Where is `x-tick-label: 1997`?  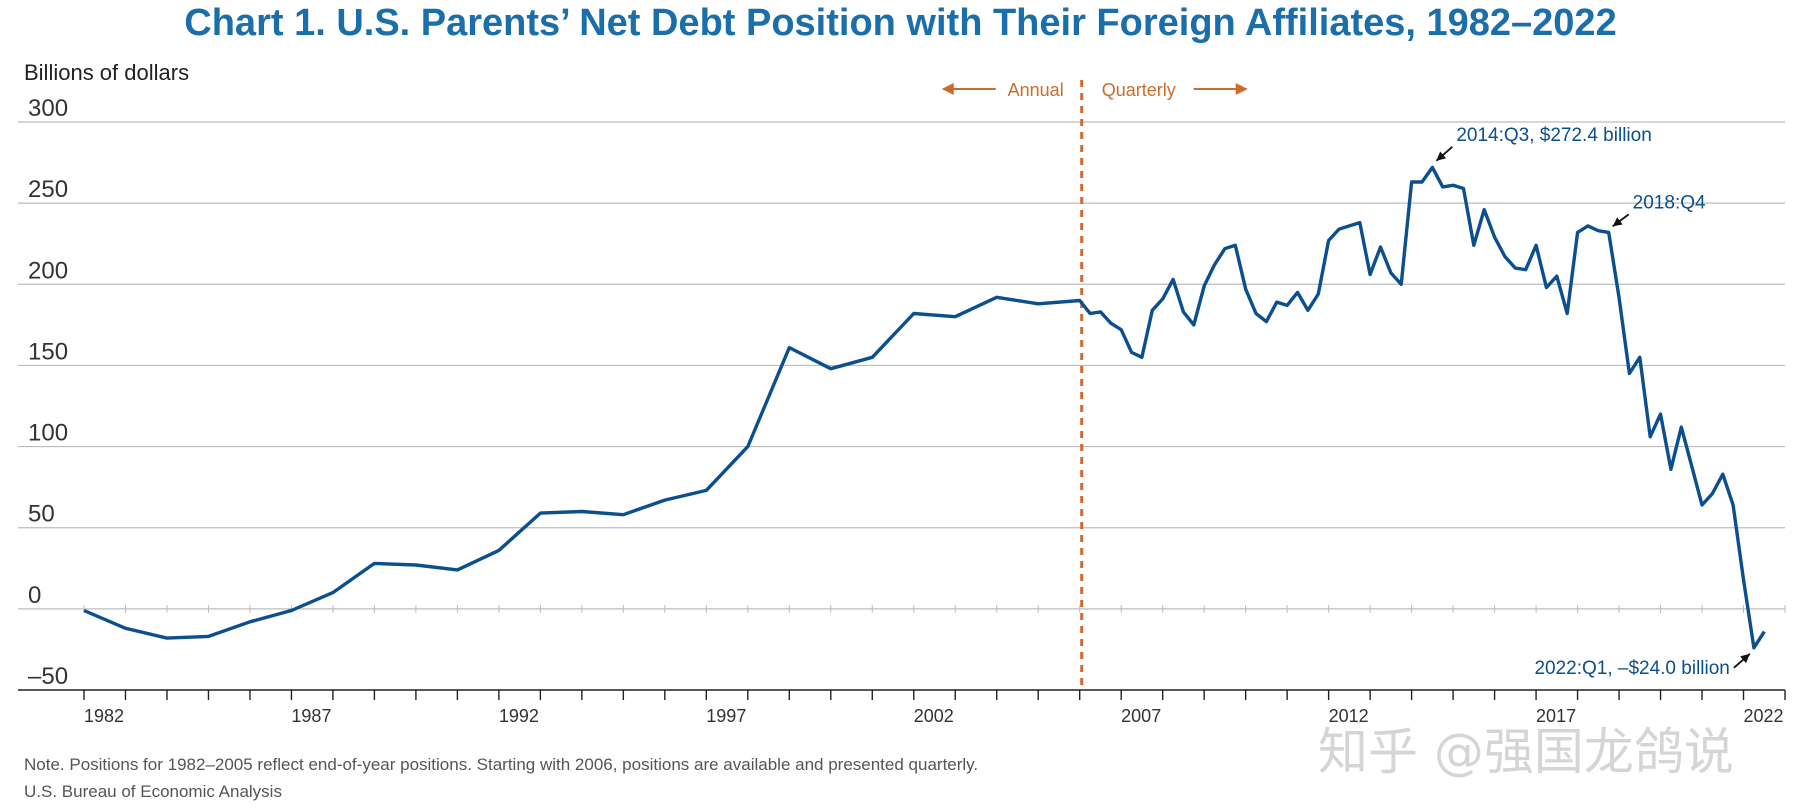
x-tick-label: 1997 is located at coordinates (726, 716).